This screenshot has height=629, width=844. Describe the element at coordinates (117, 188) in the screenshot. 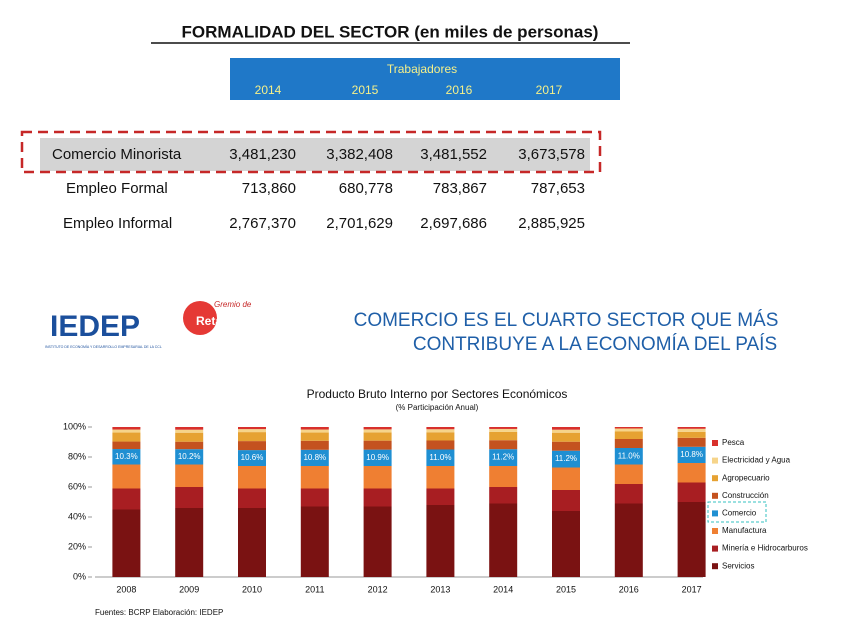

I see `row-label: Empleo Formal` at that location.